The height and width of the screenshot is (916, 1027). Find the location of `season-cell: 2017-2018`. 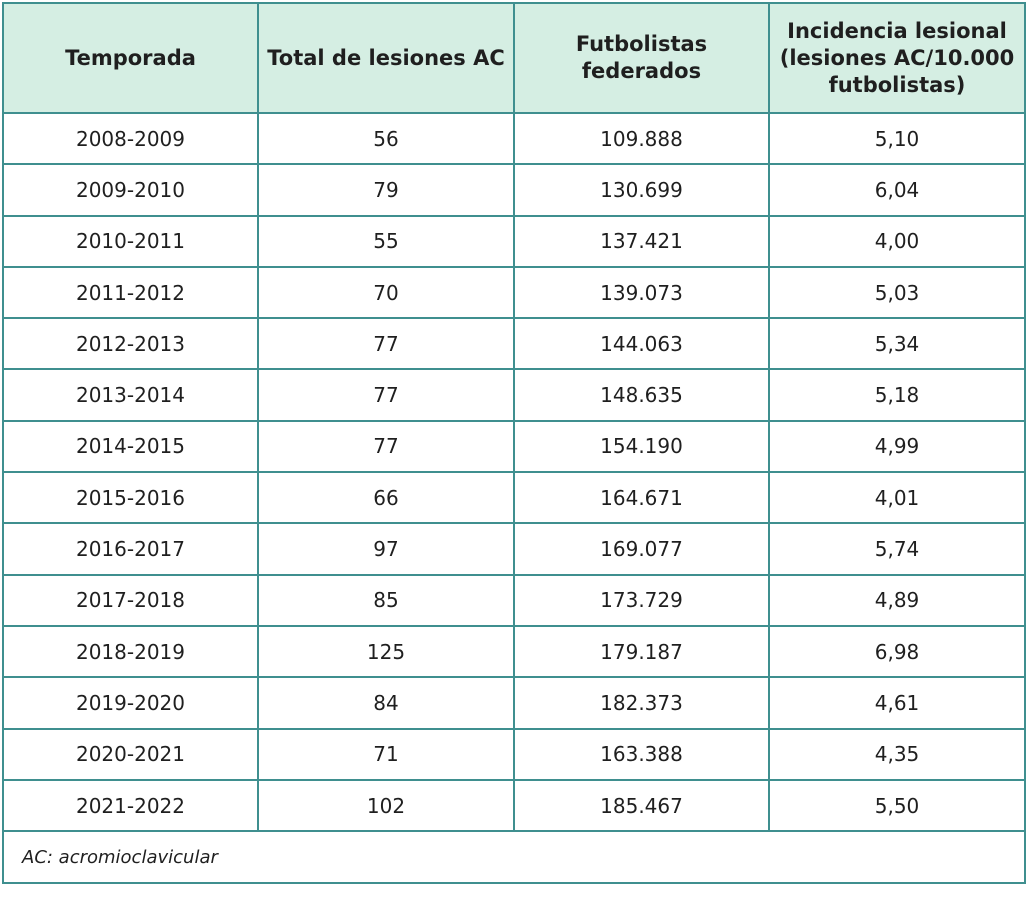

season-cell: 2017-2018 is located at coordinates (130, 600).